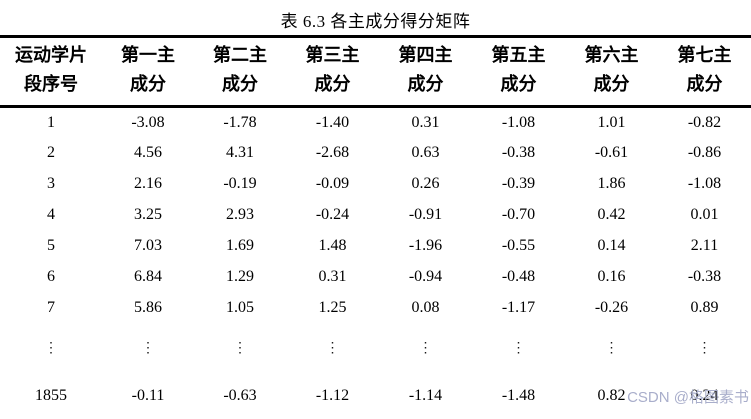 The image size is (751, 419). What do you see at coordinates (375, 308) in the screenshot?
I see `table-row: 7 5.86 1.05 1.25 0.08 -1.17 -0.26 0.89` at bounding box center [375, 308].